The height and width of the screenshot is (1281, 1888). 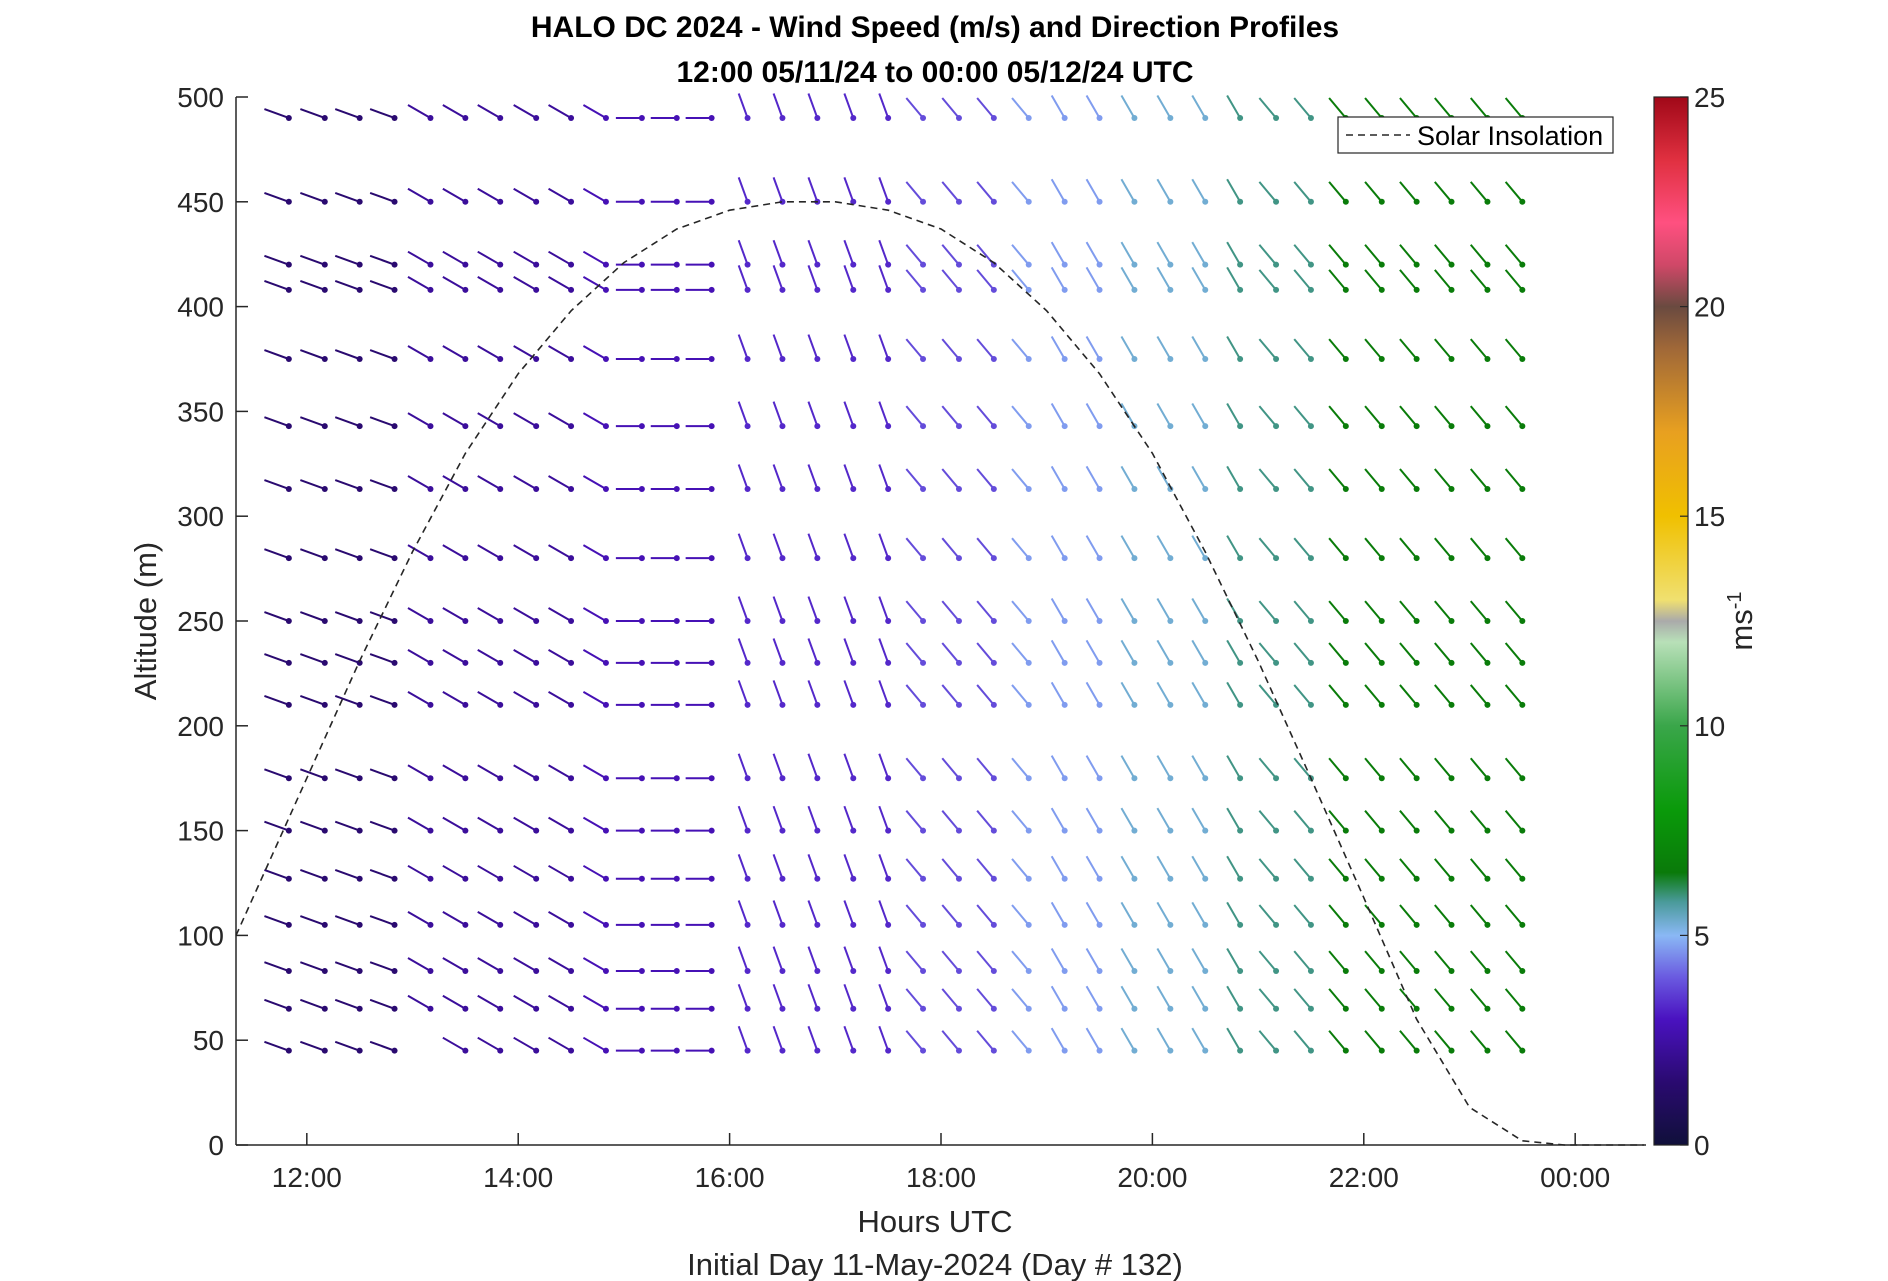 What do you see at coordinates (200, 202) in the screenshot?
I see `y-tick-label: 450` at bounding box center [200, 202].